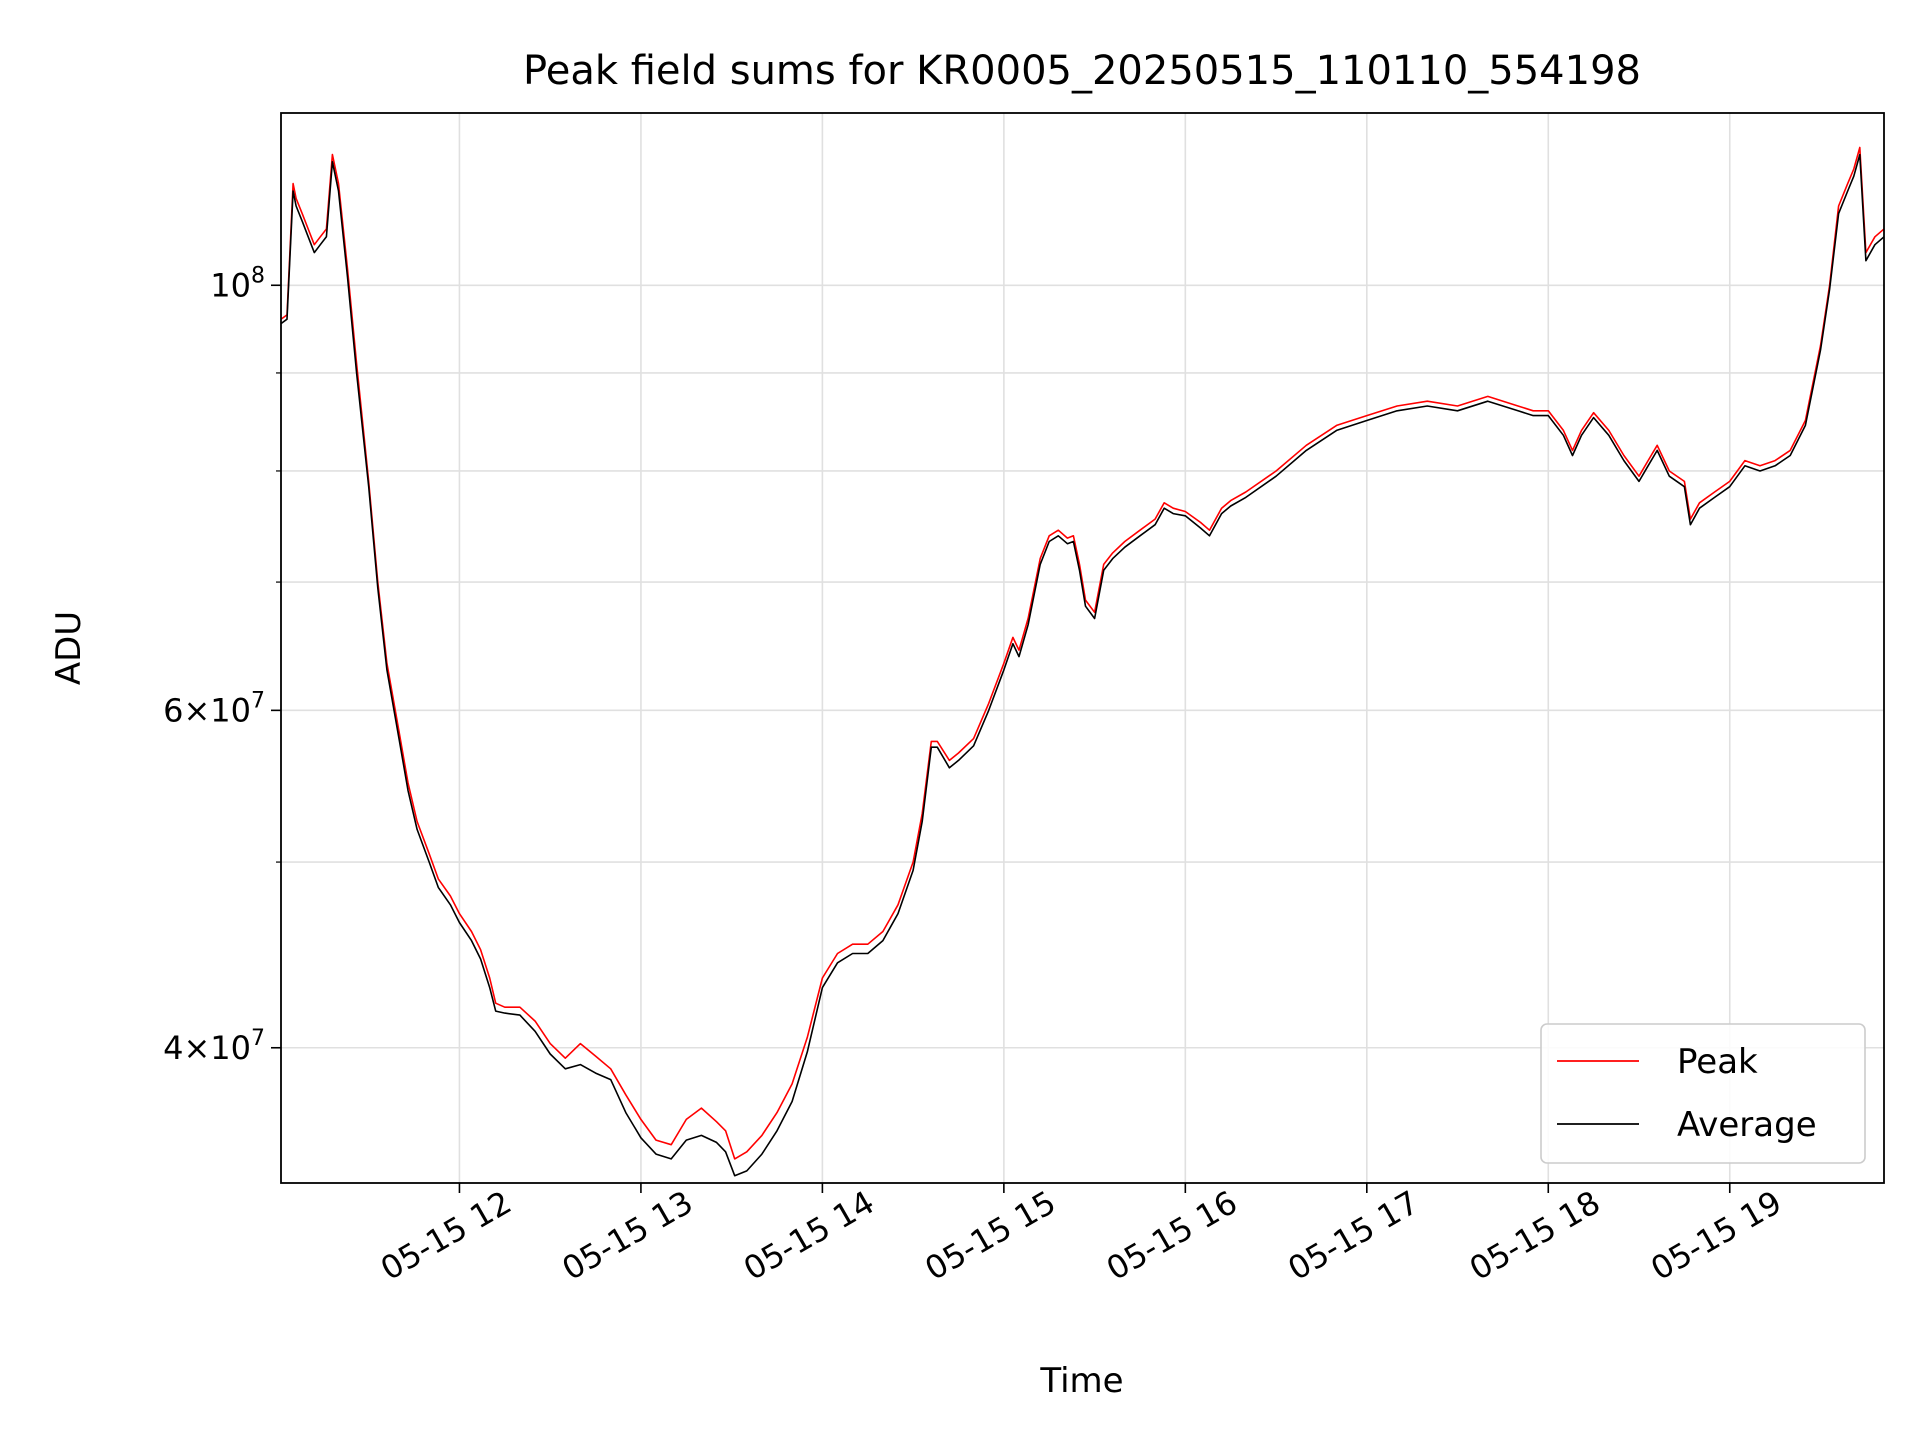  I want to click on y-tick-label: 4×107, so click(214, 1046).